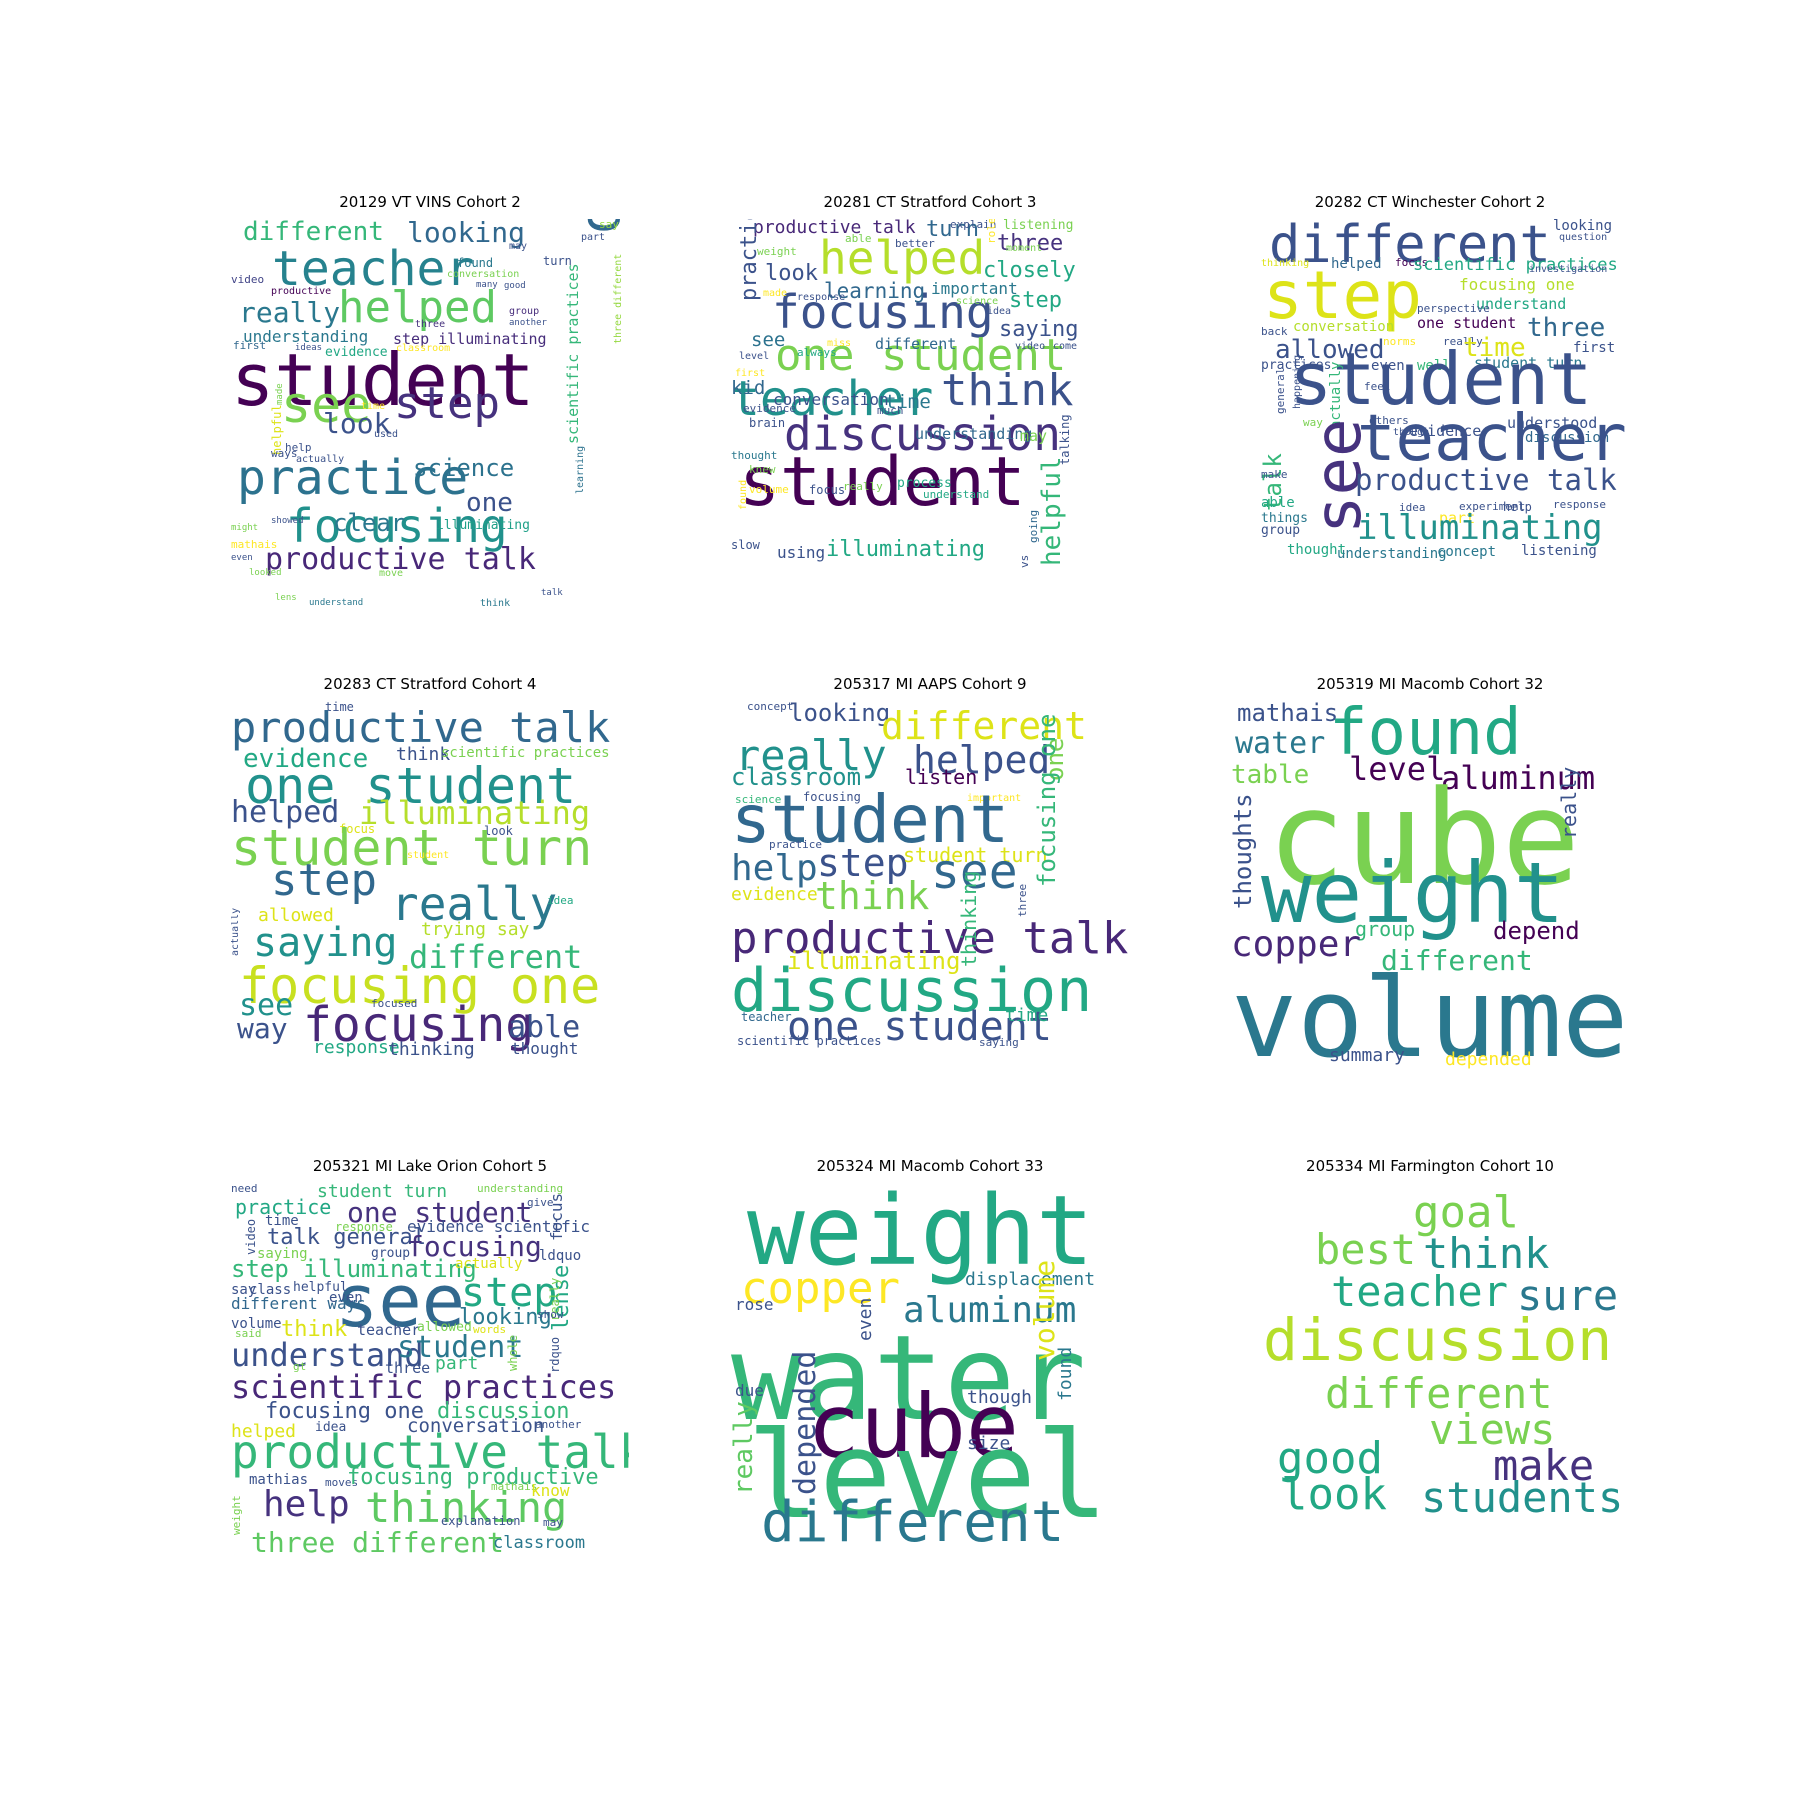  Describe the element at coordinates (287, 521) in the screenshot. I see `cloud-word: showed` at that location.